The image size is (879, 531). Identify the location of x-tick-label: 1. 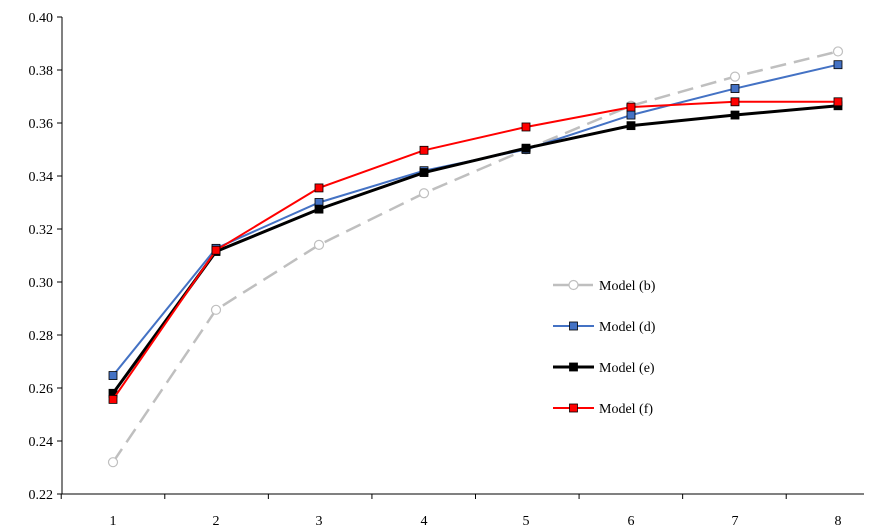
(113, 521).